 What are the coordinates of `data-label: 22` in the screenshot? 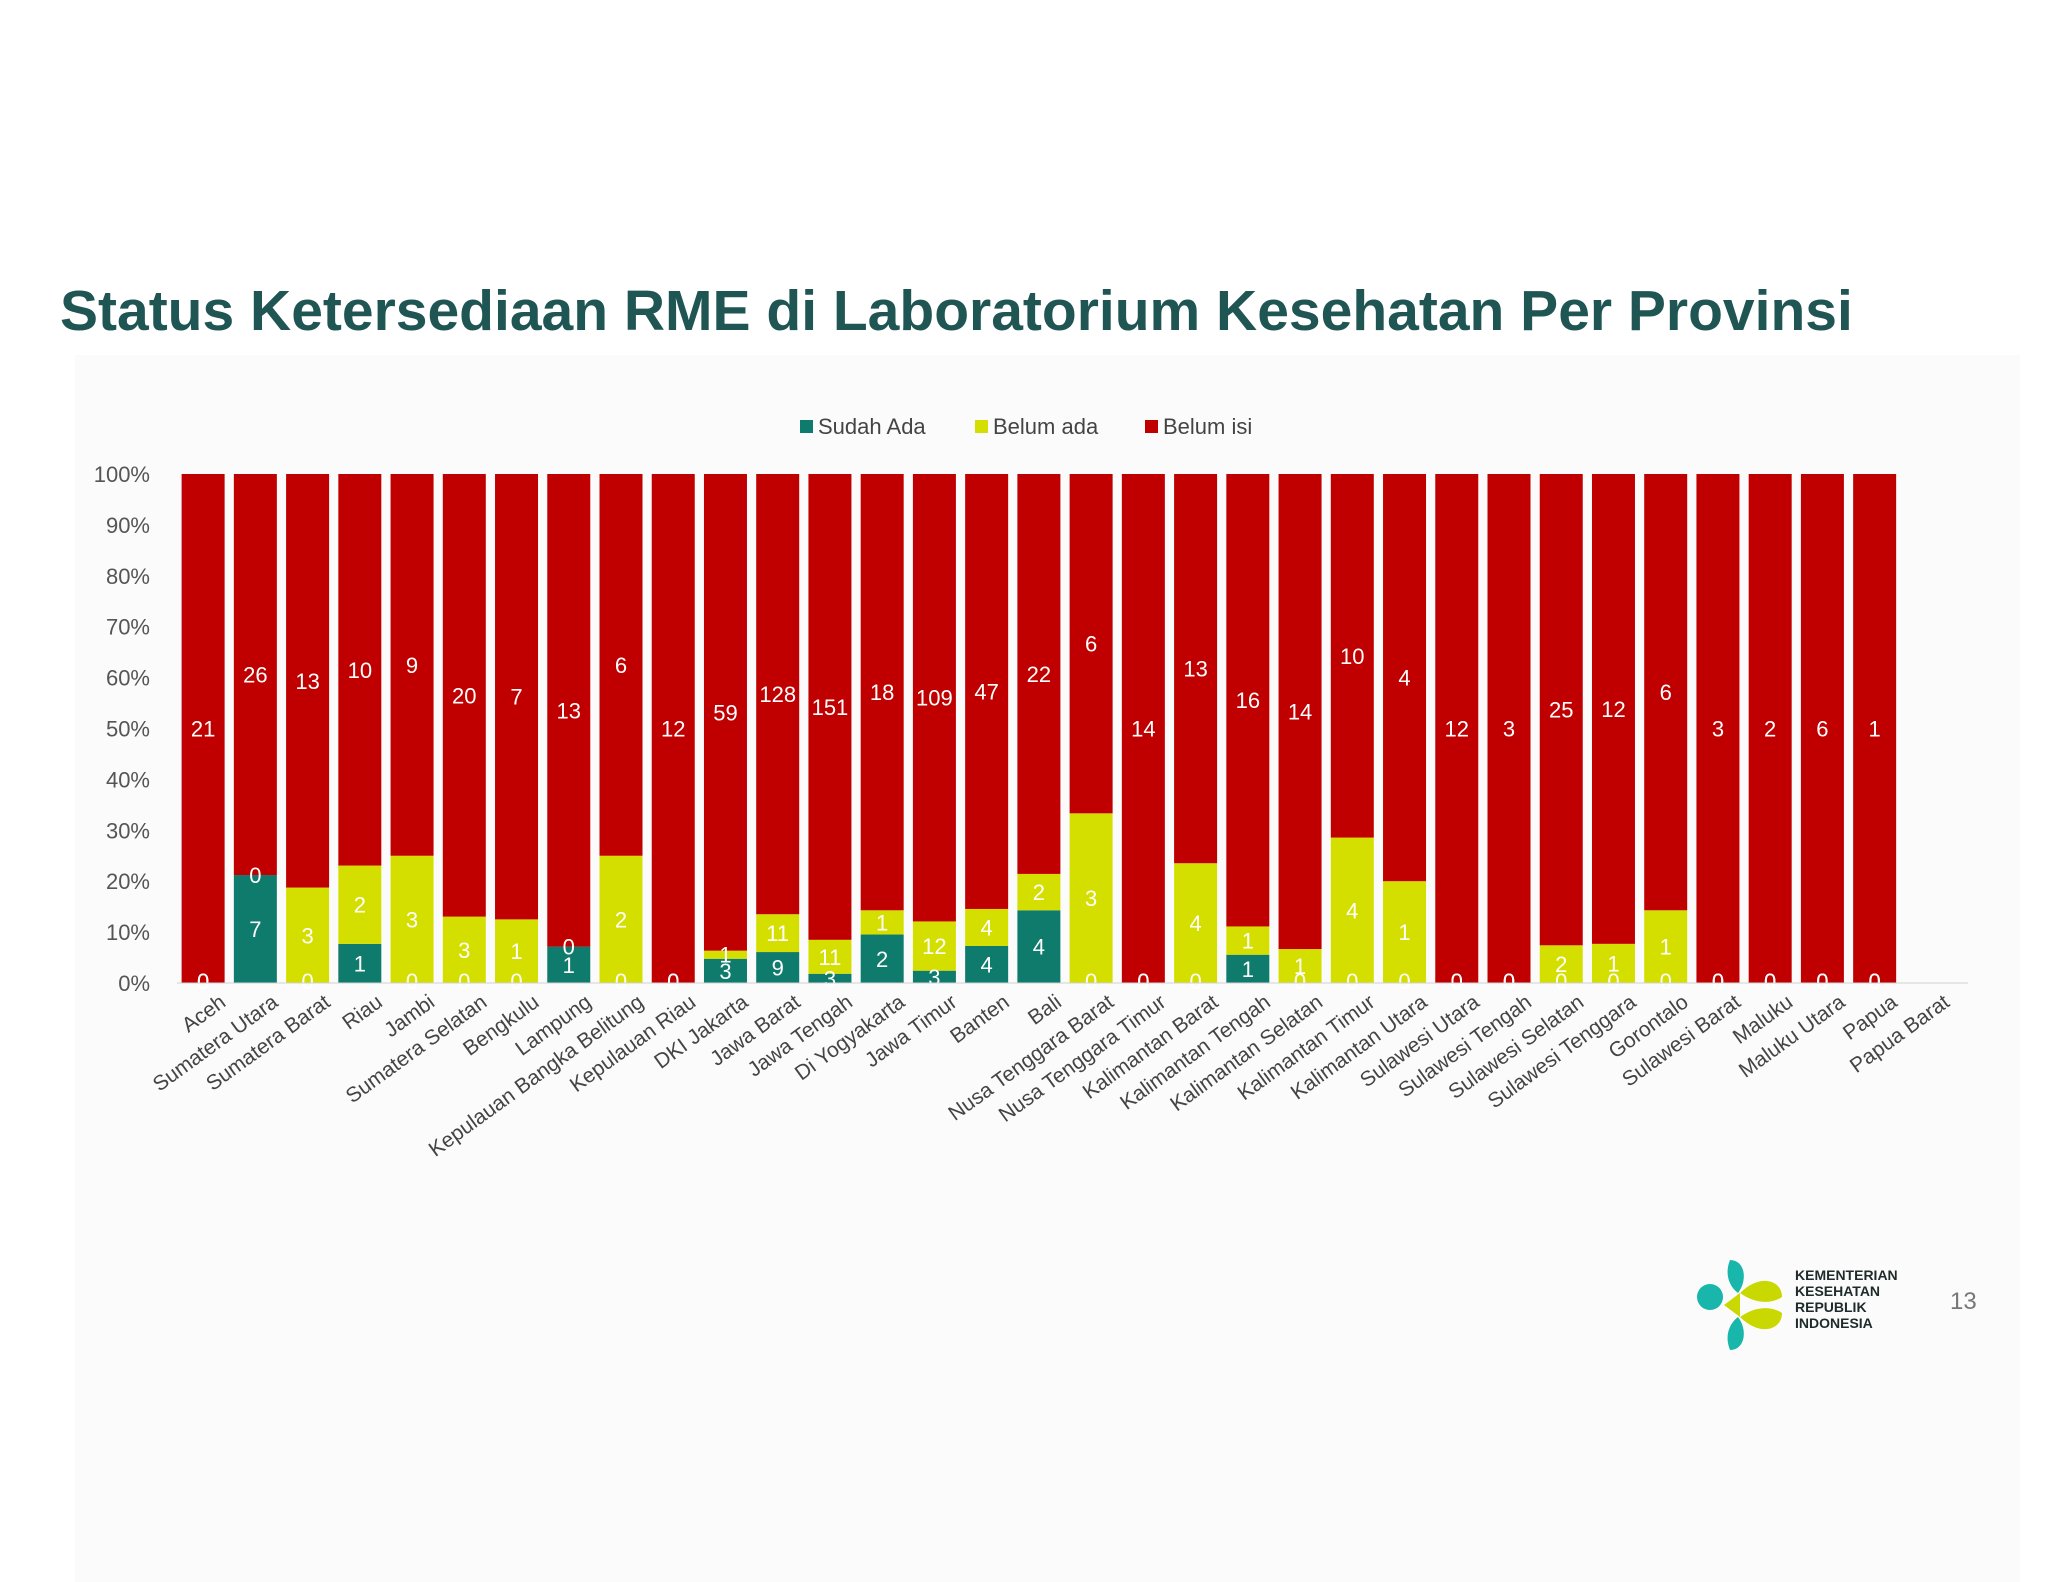 It's located at (1039, 674).